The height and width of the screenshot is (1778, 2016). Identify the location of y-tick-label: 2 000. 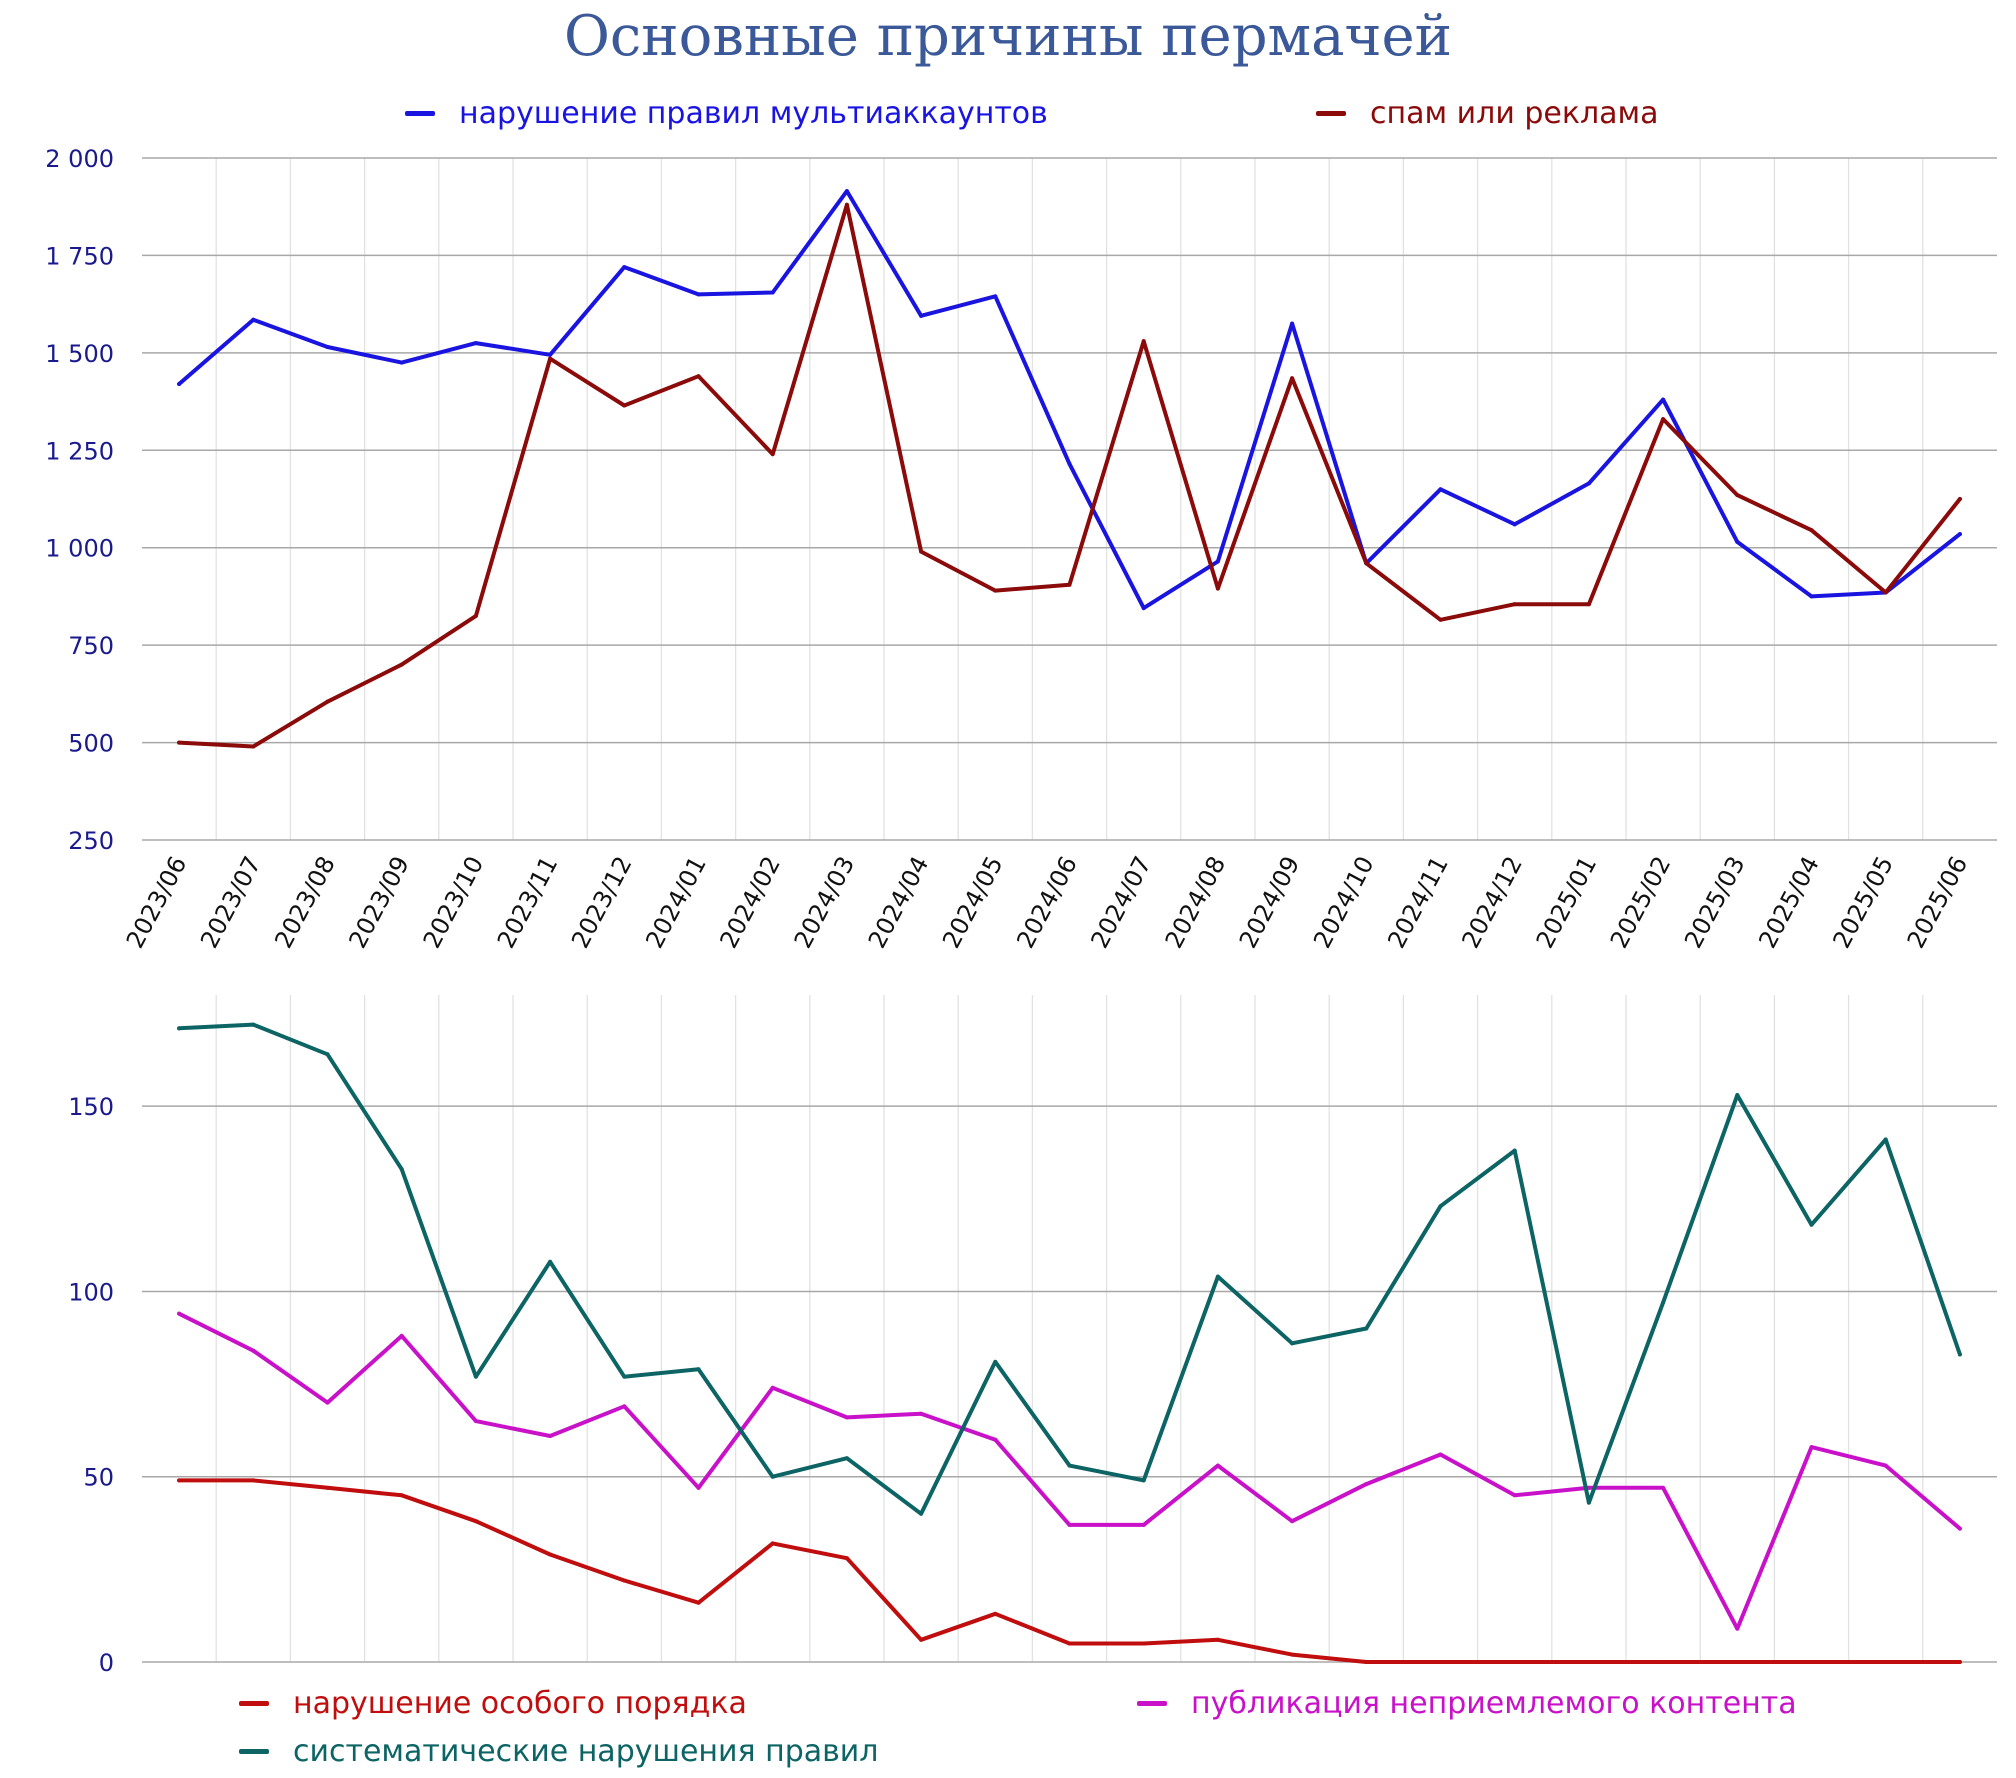
(79, 159).